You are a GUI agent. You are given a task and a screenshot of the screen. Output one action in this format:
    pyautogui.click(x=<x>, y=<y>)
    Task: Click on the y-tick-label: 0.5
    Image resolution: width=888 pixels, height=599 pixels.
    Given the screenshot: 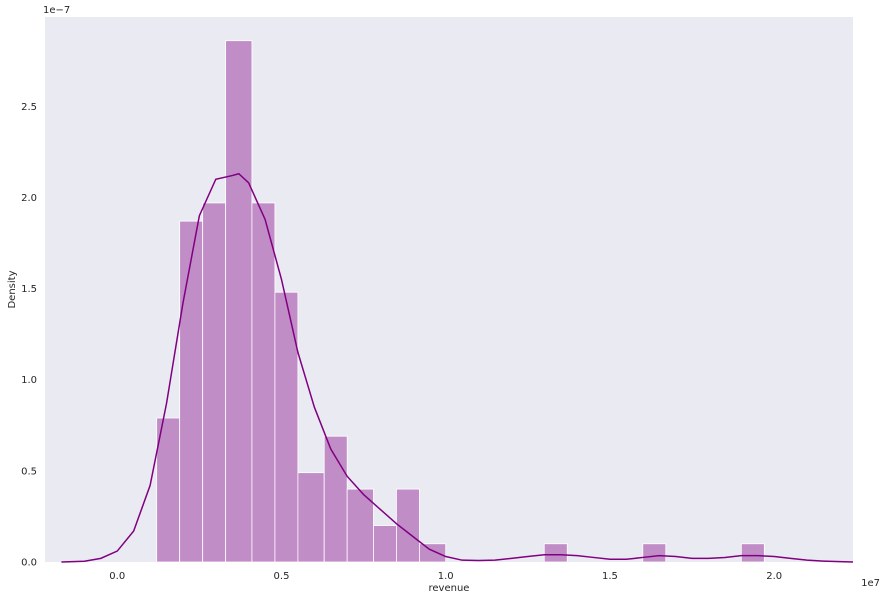 What is the action you would take?
    pyautogui.click(x=29, y=471)
    